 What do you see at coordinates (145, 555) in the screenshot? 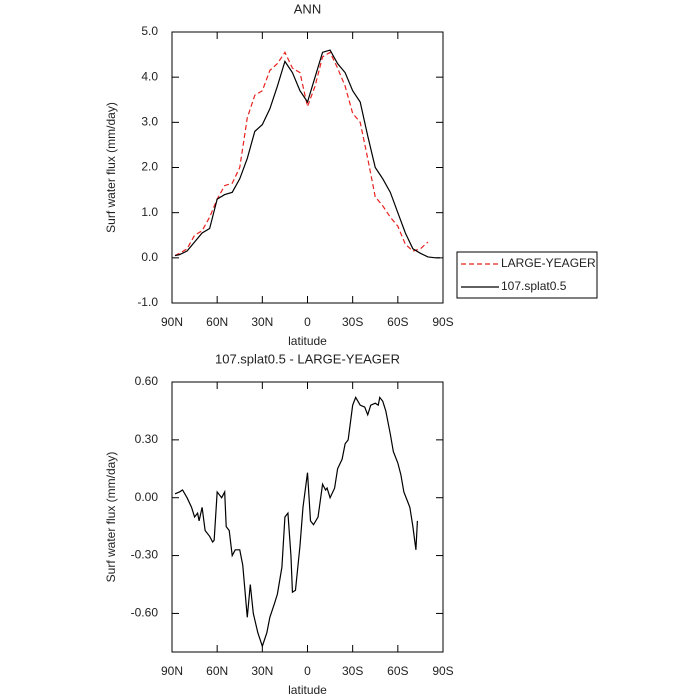
I see `y-tick-label: -0.30` at bounding box center [145, 555].